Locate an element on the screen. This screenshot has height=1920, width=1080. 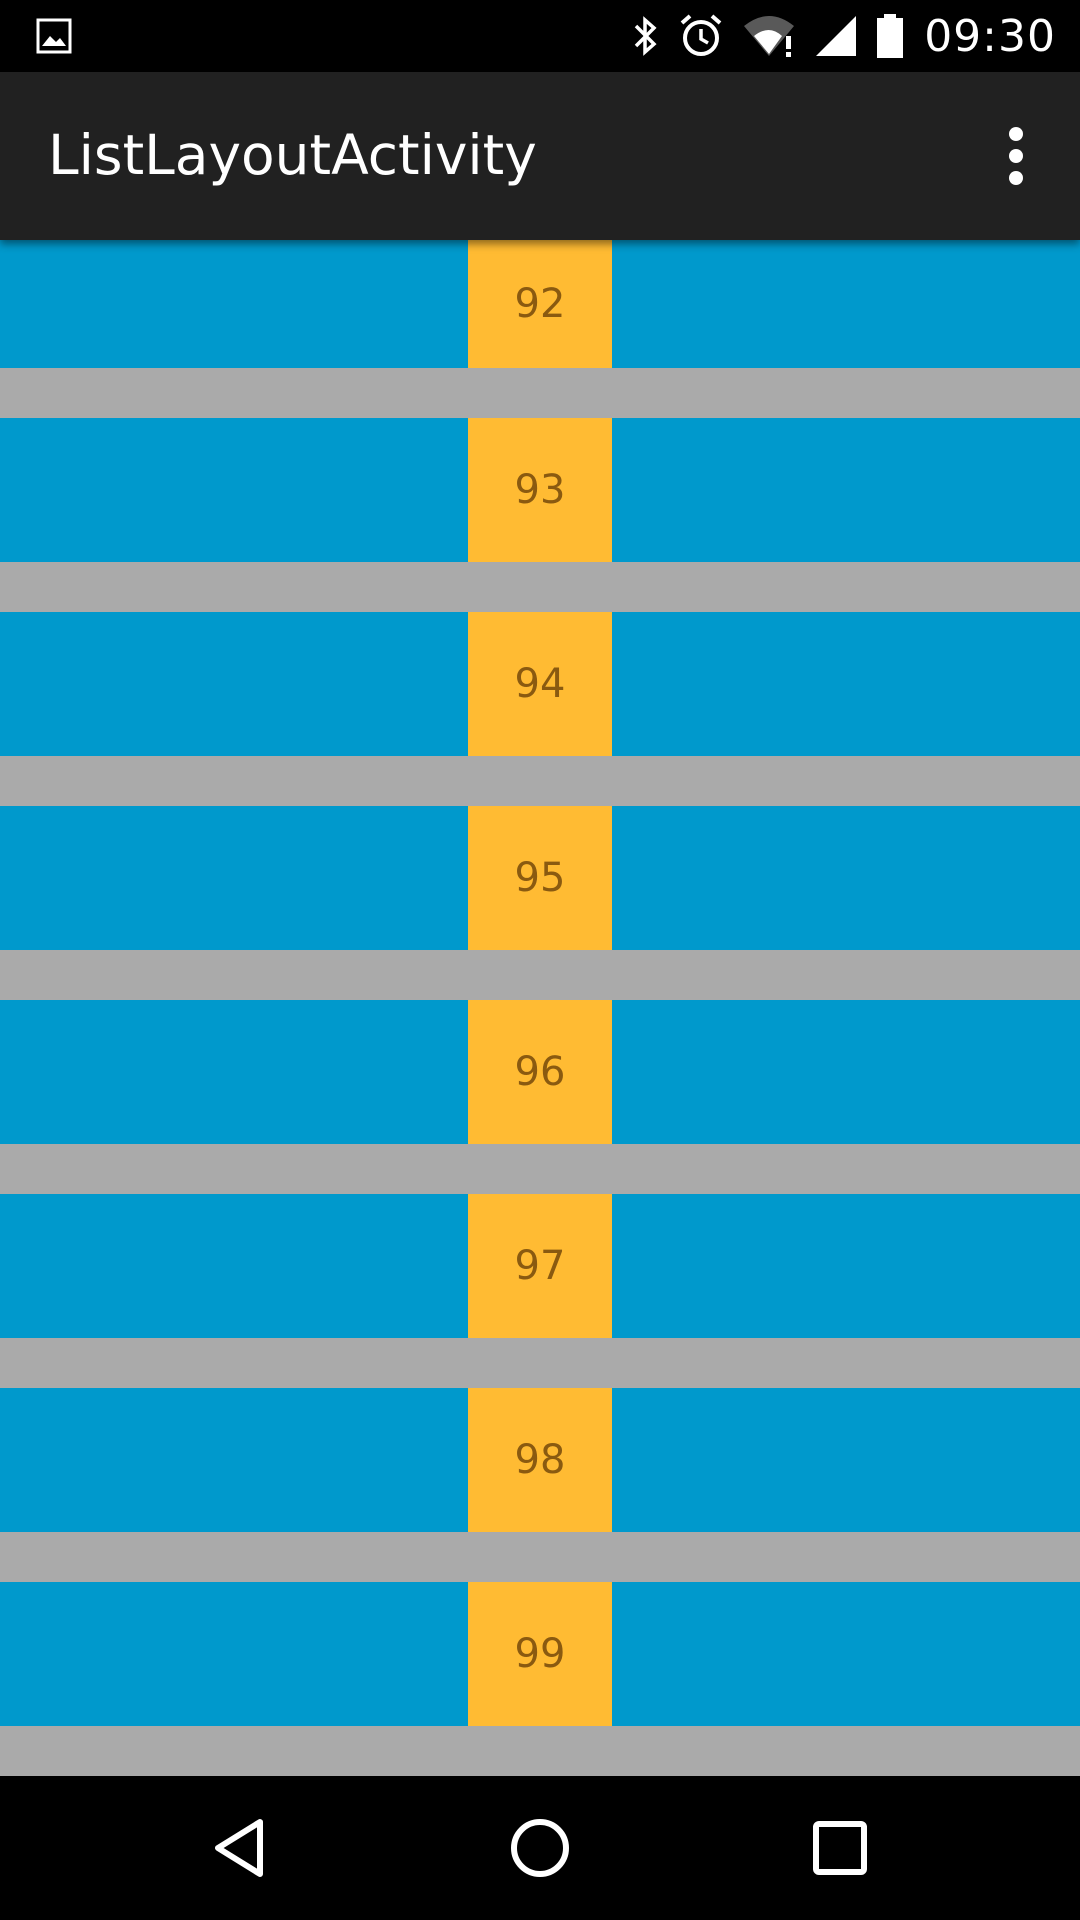
overflow-menu-icon is located at coordinates (1016, 156).